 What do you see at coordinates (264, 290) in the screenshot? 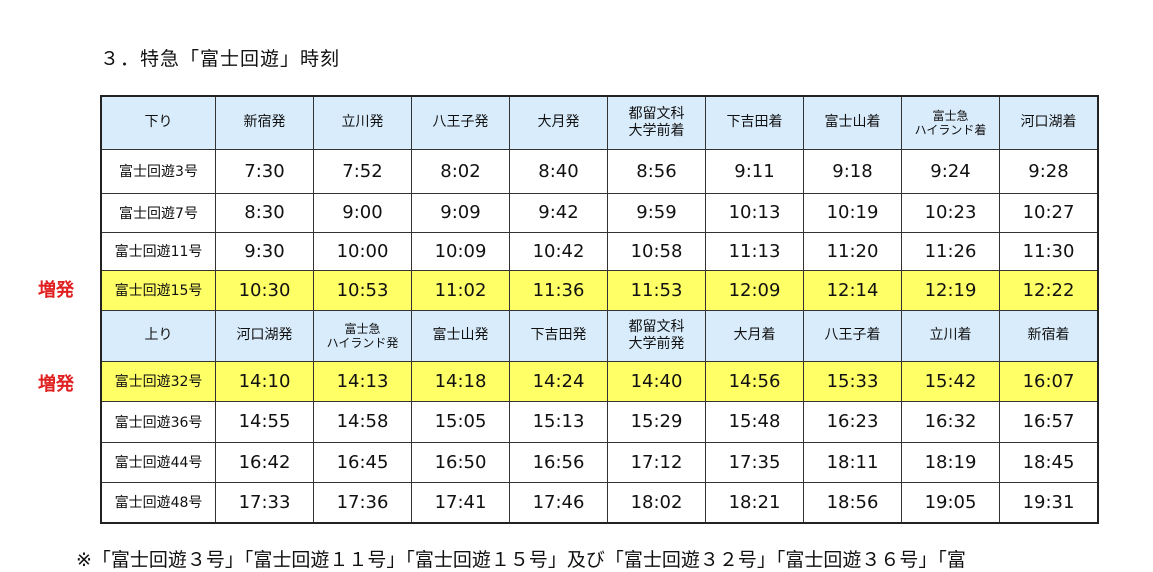
I see `time-cell: 10:30` at bounding box center [264, 290].